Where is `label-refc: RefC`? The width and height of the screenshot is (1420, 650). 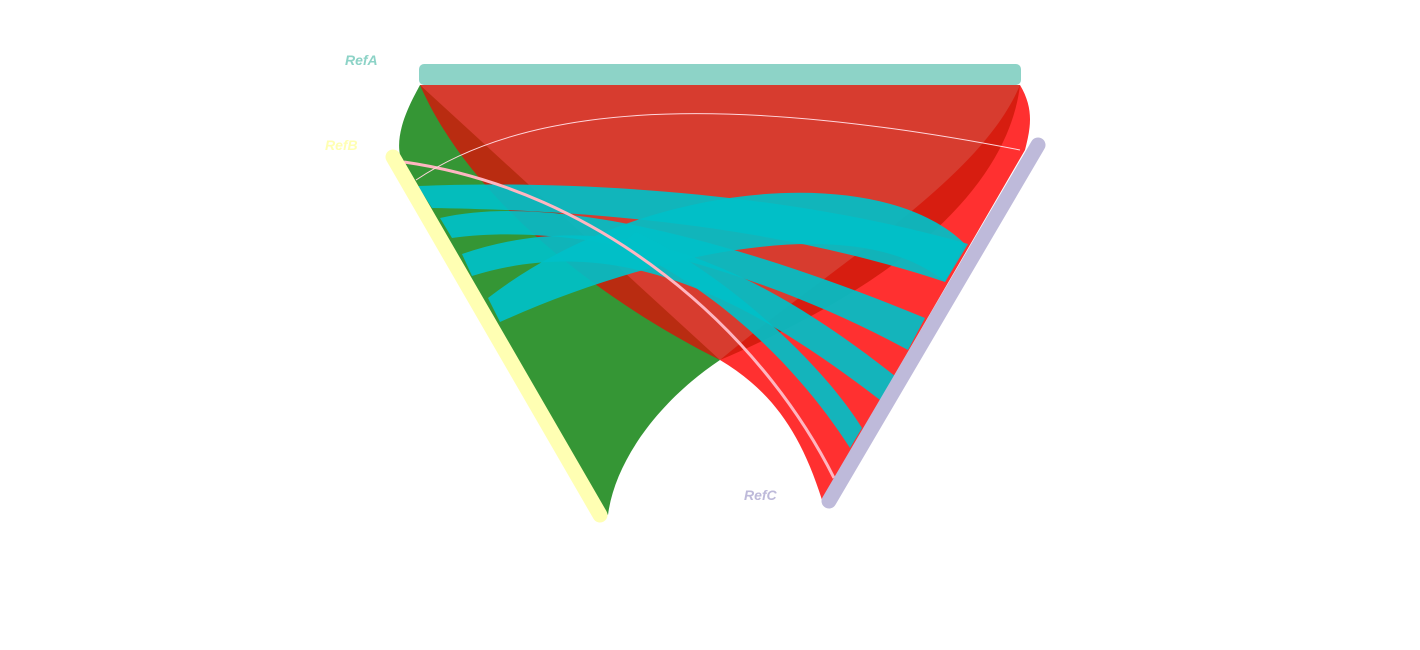 label-refc: RefC is located at coordinates (761, 495).